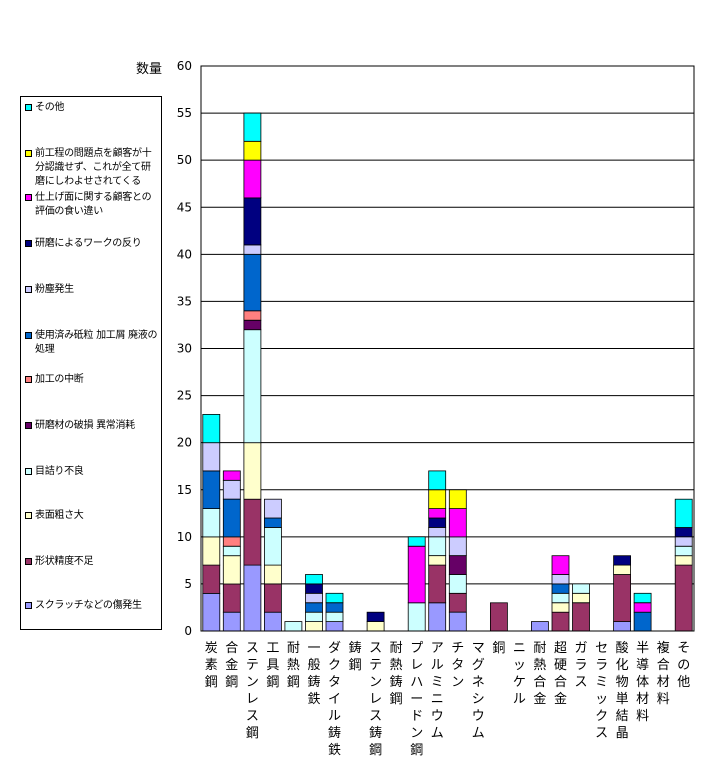 The height and width of the screenshot is (781, 707). I want to click on y-tick-label: 25, so click(184, 396).